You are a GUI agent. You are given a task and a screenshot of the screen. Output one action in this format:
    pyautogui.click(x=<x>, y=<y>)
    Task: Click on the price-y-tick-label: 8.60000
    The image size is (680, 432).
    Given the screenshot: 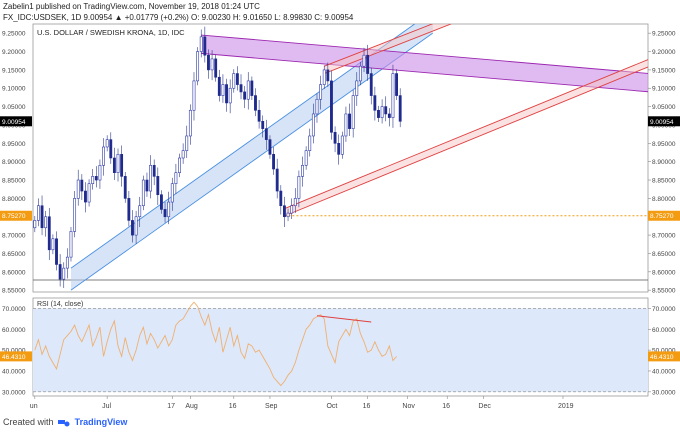 What is the action you would take?
    pyautogui.click(x=664, y=272)
    